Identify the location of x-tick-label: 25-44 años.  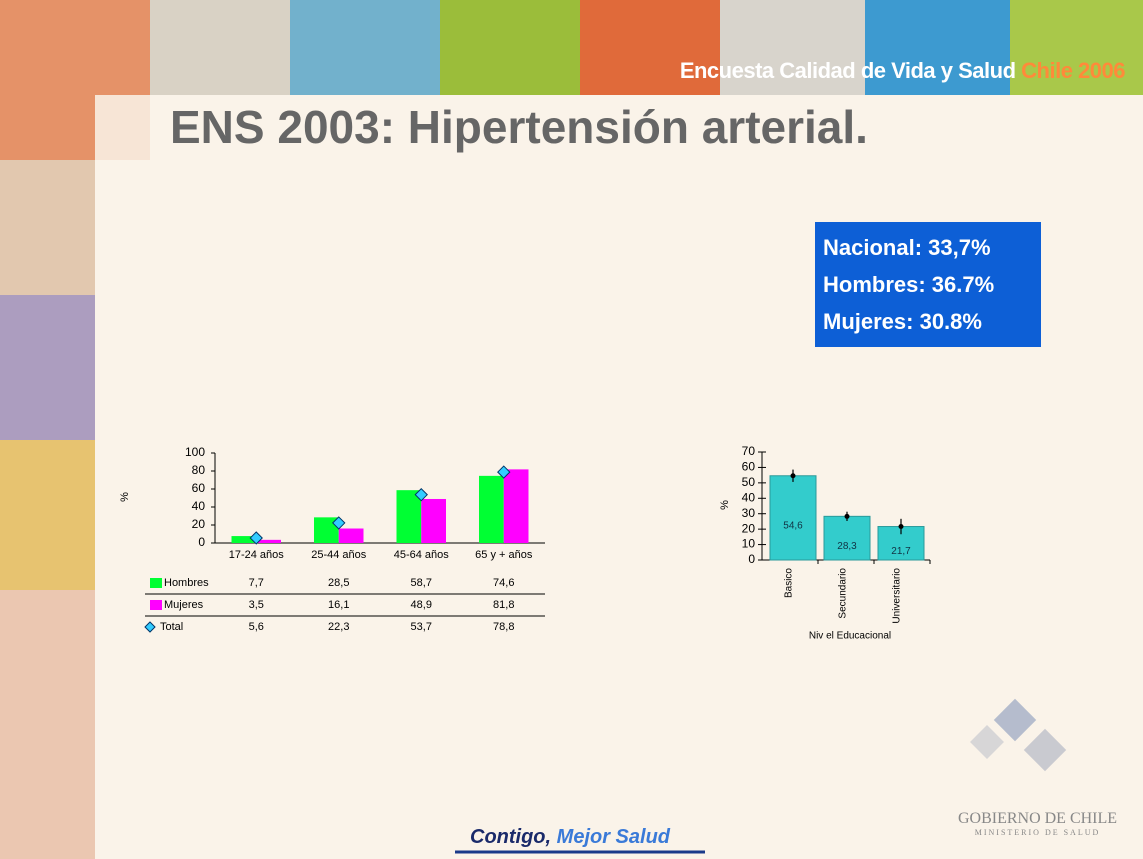
(339, 555).